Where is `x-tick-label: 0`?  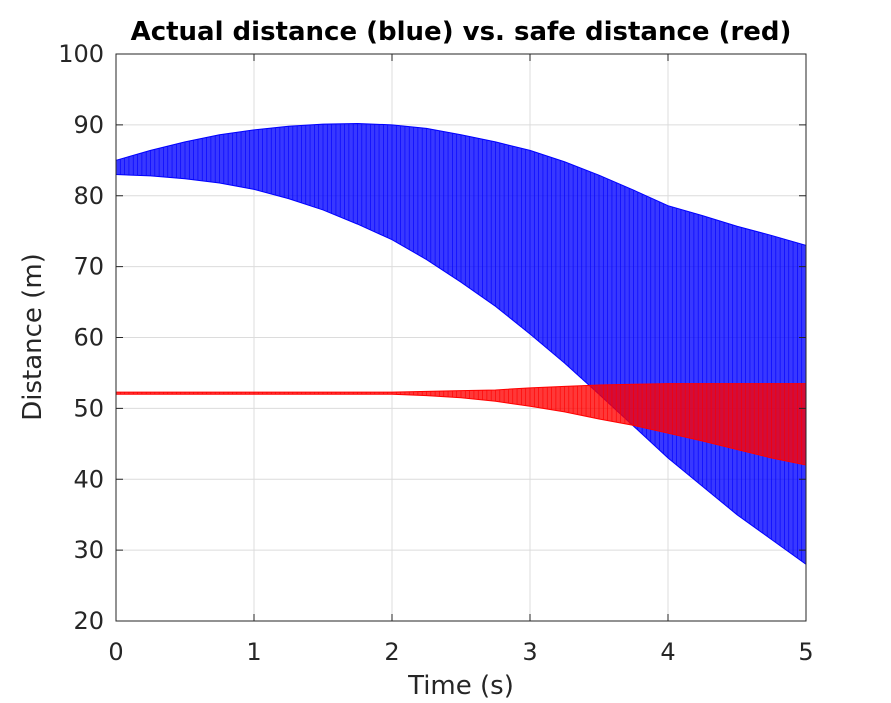
x-tick-label: 0 is located at coordinates (115, 652).